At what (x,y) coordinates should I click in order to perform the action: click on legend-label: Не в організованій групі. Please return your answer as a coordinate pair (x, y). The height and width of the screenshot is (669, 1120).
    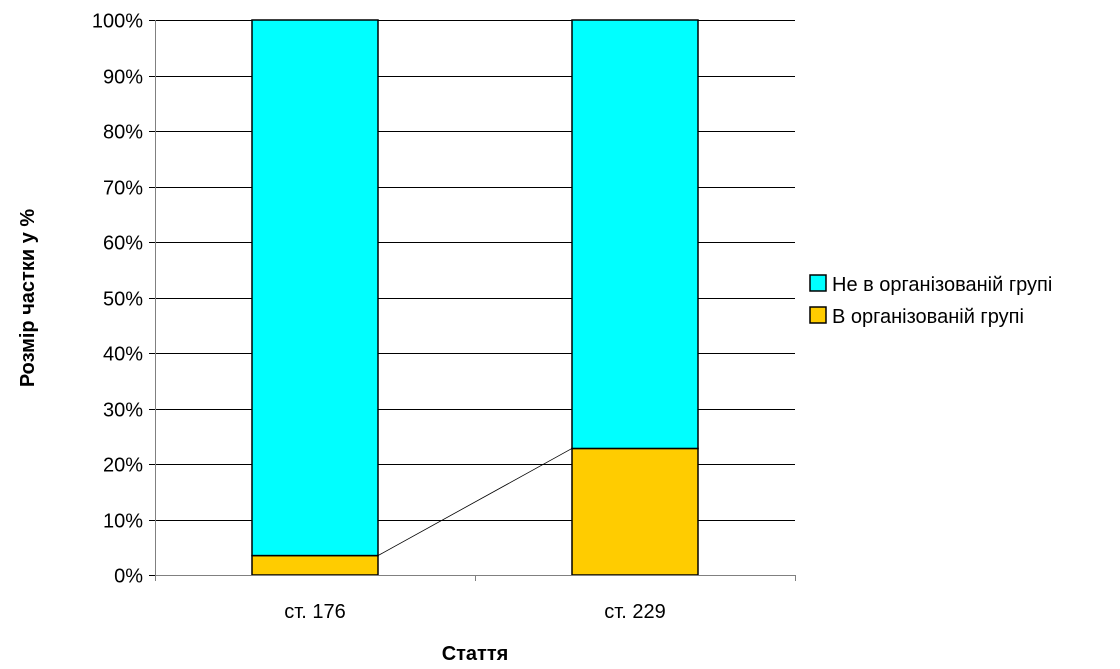
    Looking at the image, I should click on (942, 285).